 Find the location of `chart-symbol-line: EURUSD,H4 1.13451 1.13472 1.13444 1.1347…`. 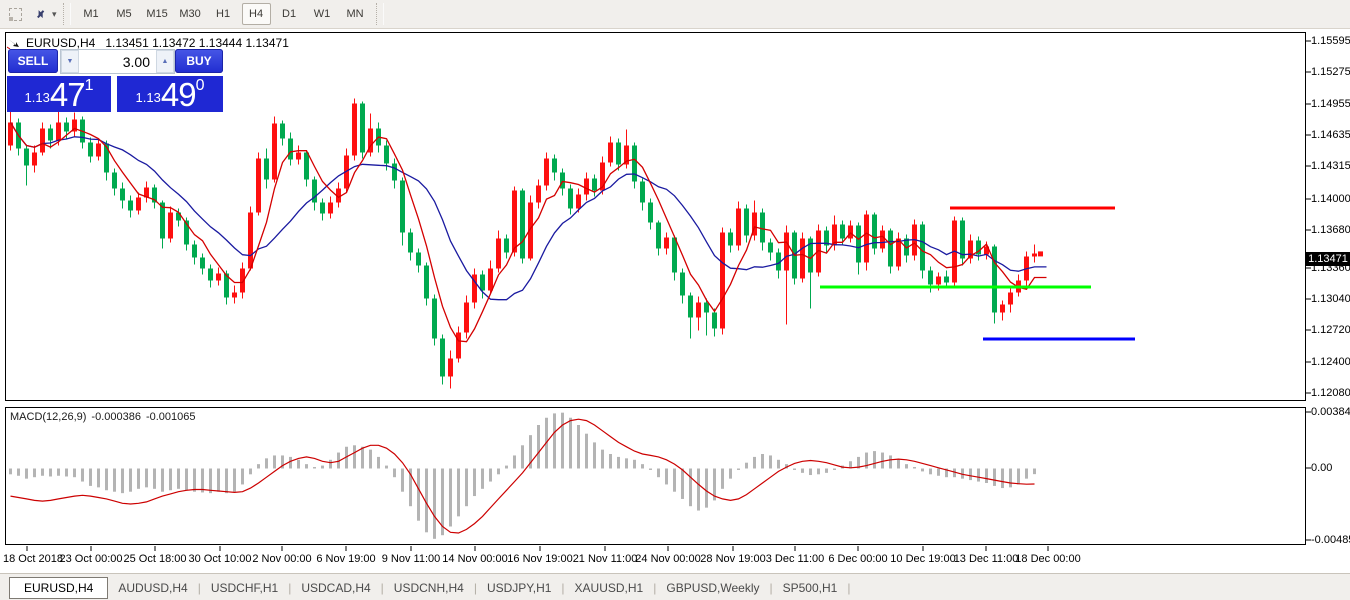

chart-symbol-line: EURUSD,H4 1.13451 1.13472 1.13444 1.1347… is located at coordinates (148, 43).